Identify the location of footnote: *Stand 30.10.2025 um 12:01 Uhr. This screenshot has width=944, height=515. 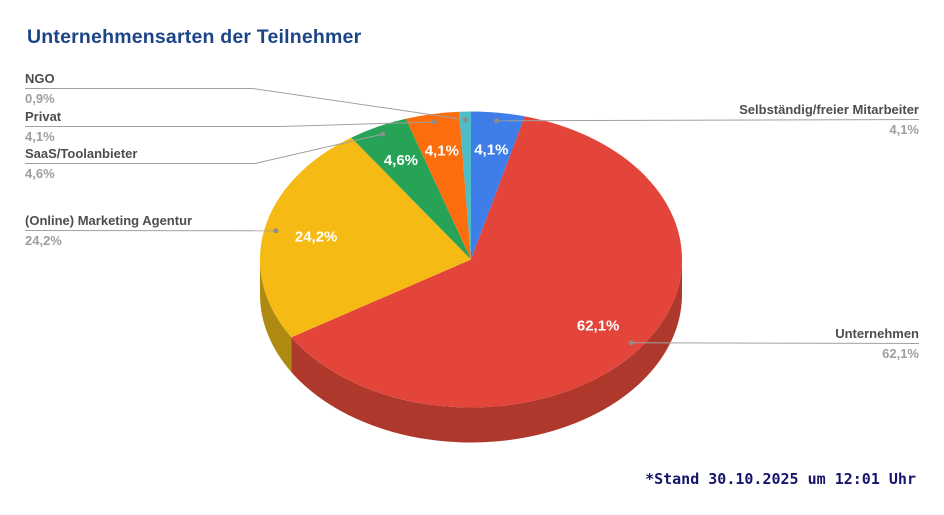
(780, 479).